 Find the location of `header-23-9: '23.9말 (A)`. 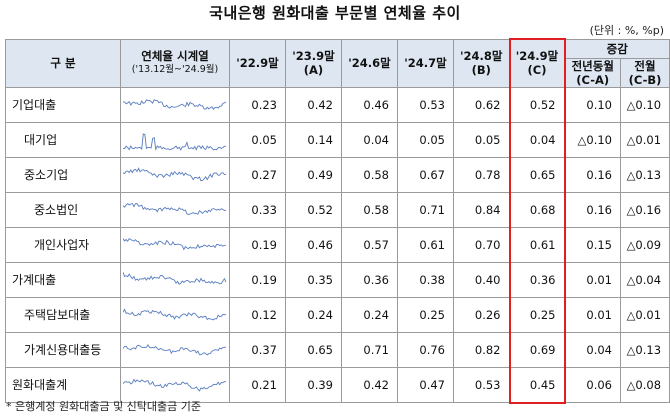

header-23-9: '23.9말 (A) is located at coordinates (313, 63).